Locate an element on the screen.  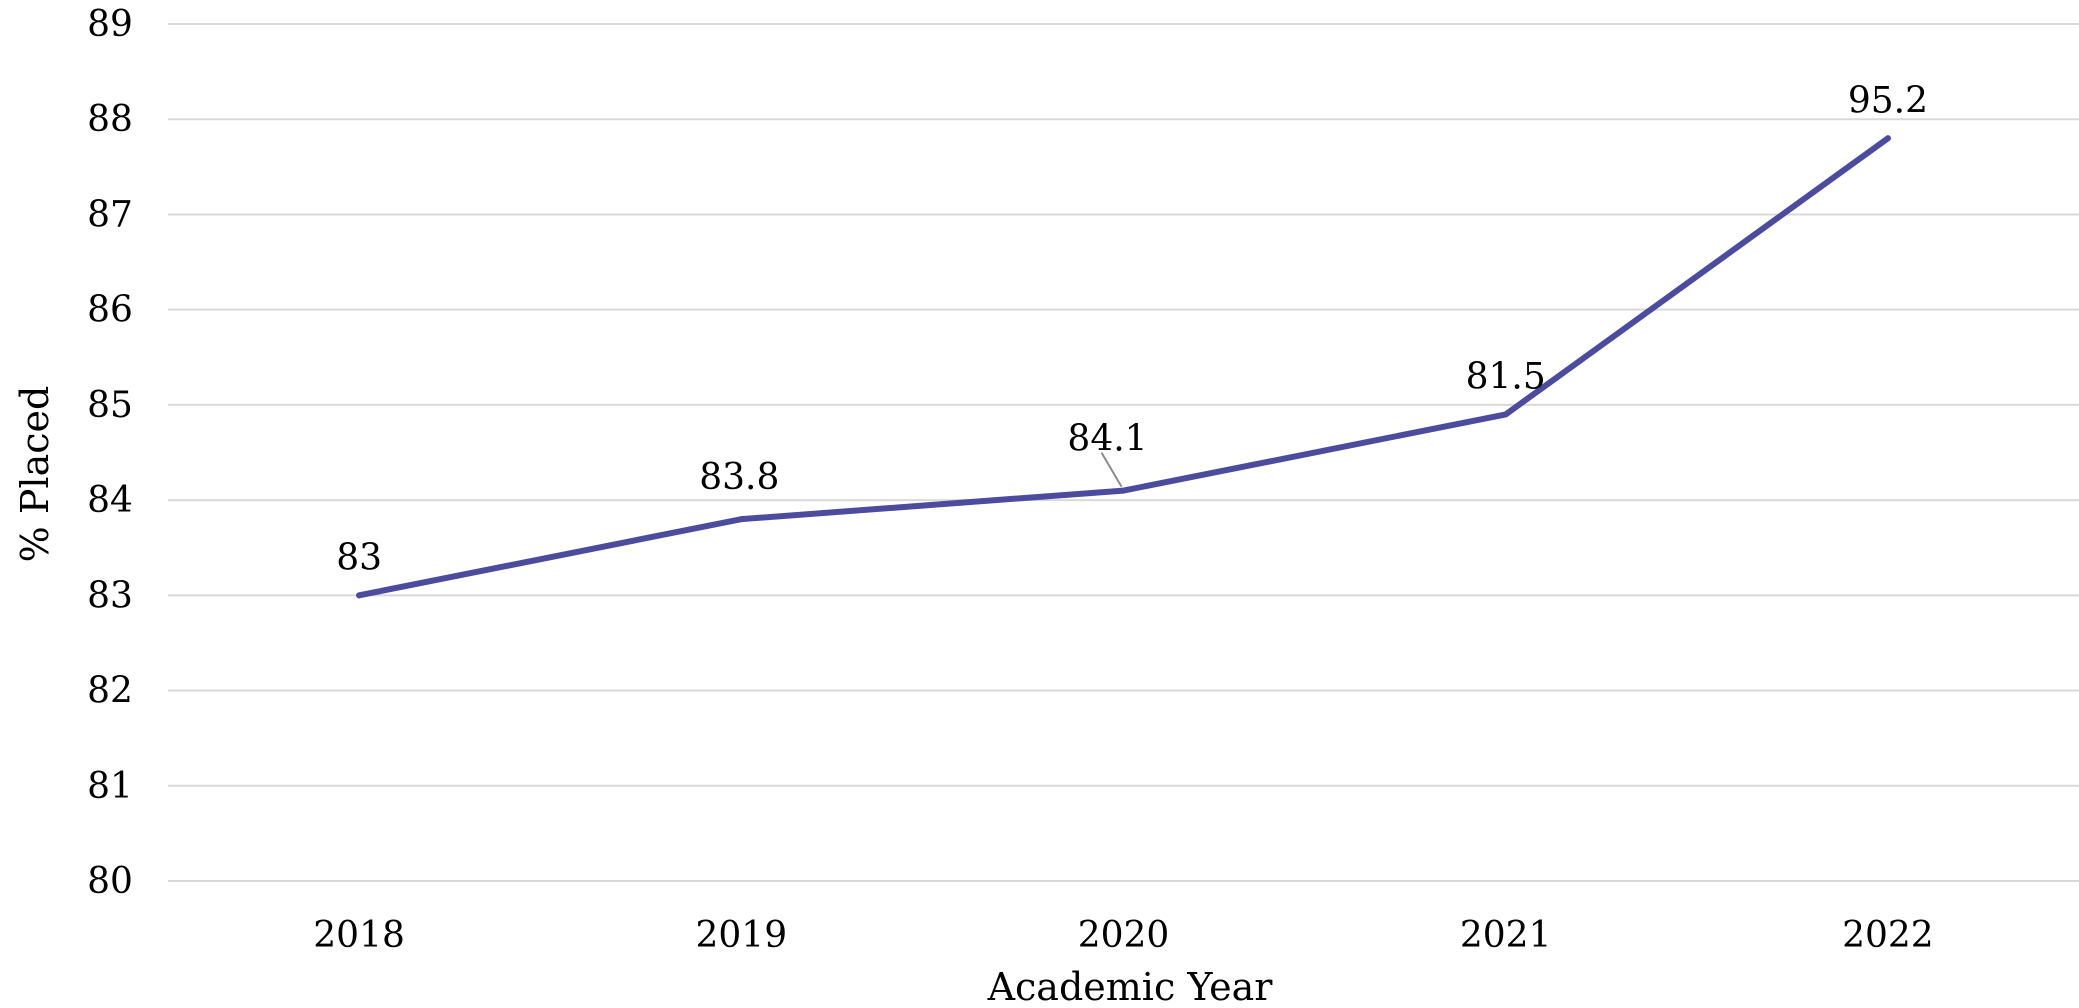
x-tick-label: 2021 is located at coordinates (1506, 935).